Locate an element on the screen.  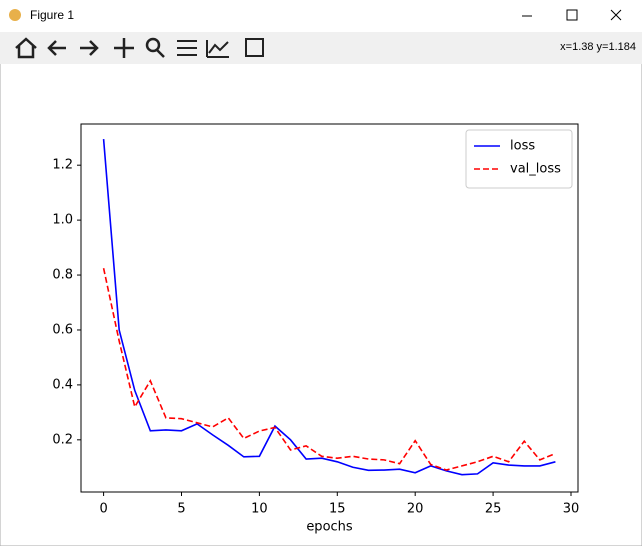
x-tick-label: 30 is located at coordinates (571, 509).